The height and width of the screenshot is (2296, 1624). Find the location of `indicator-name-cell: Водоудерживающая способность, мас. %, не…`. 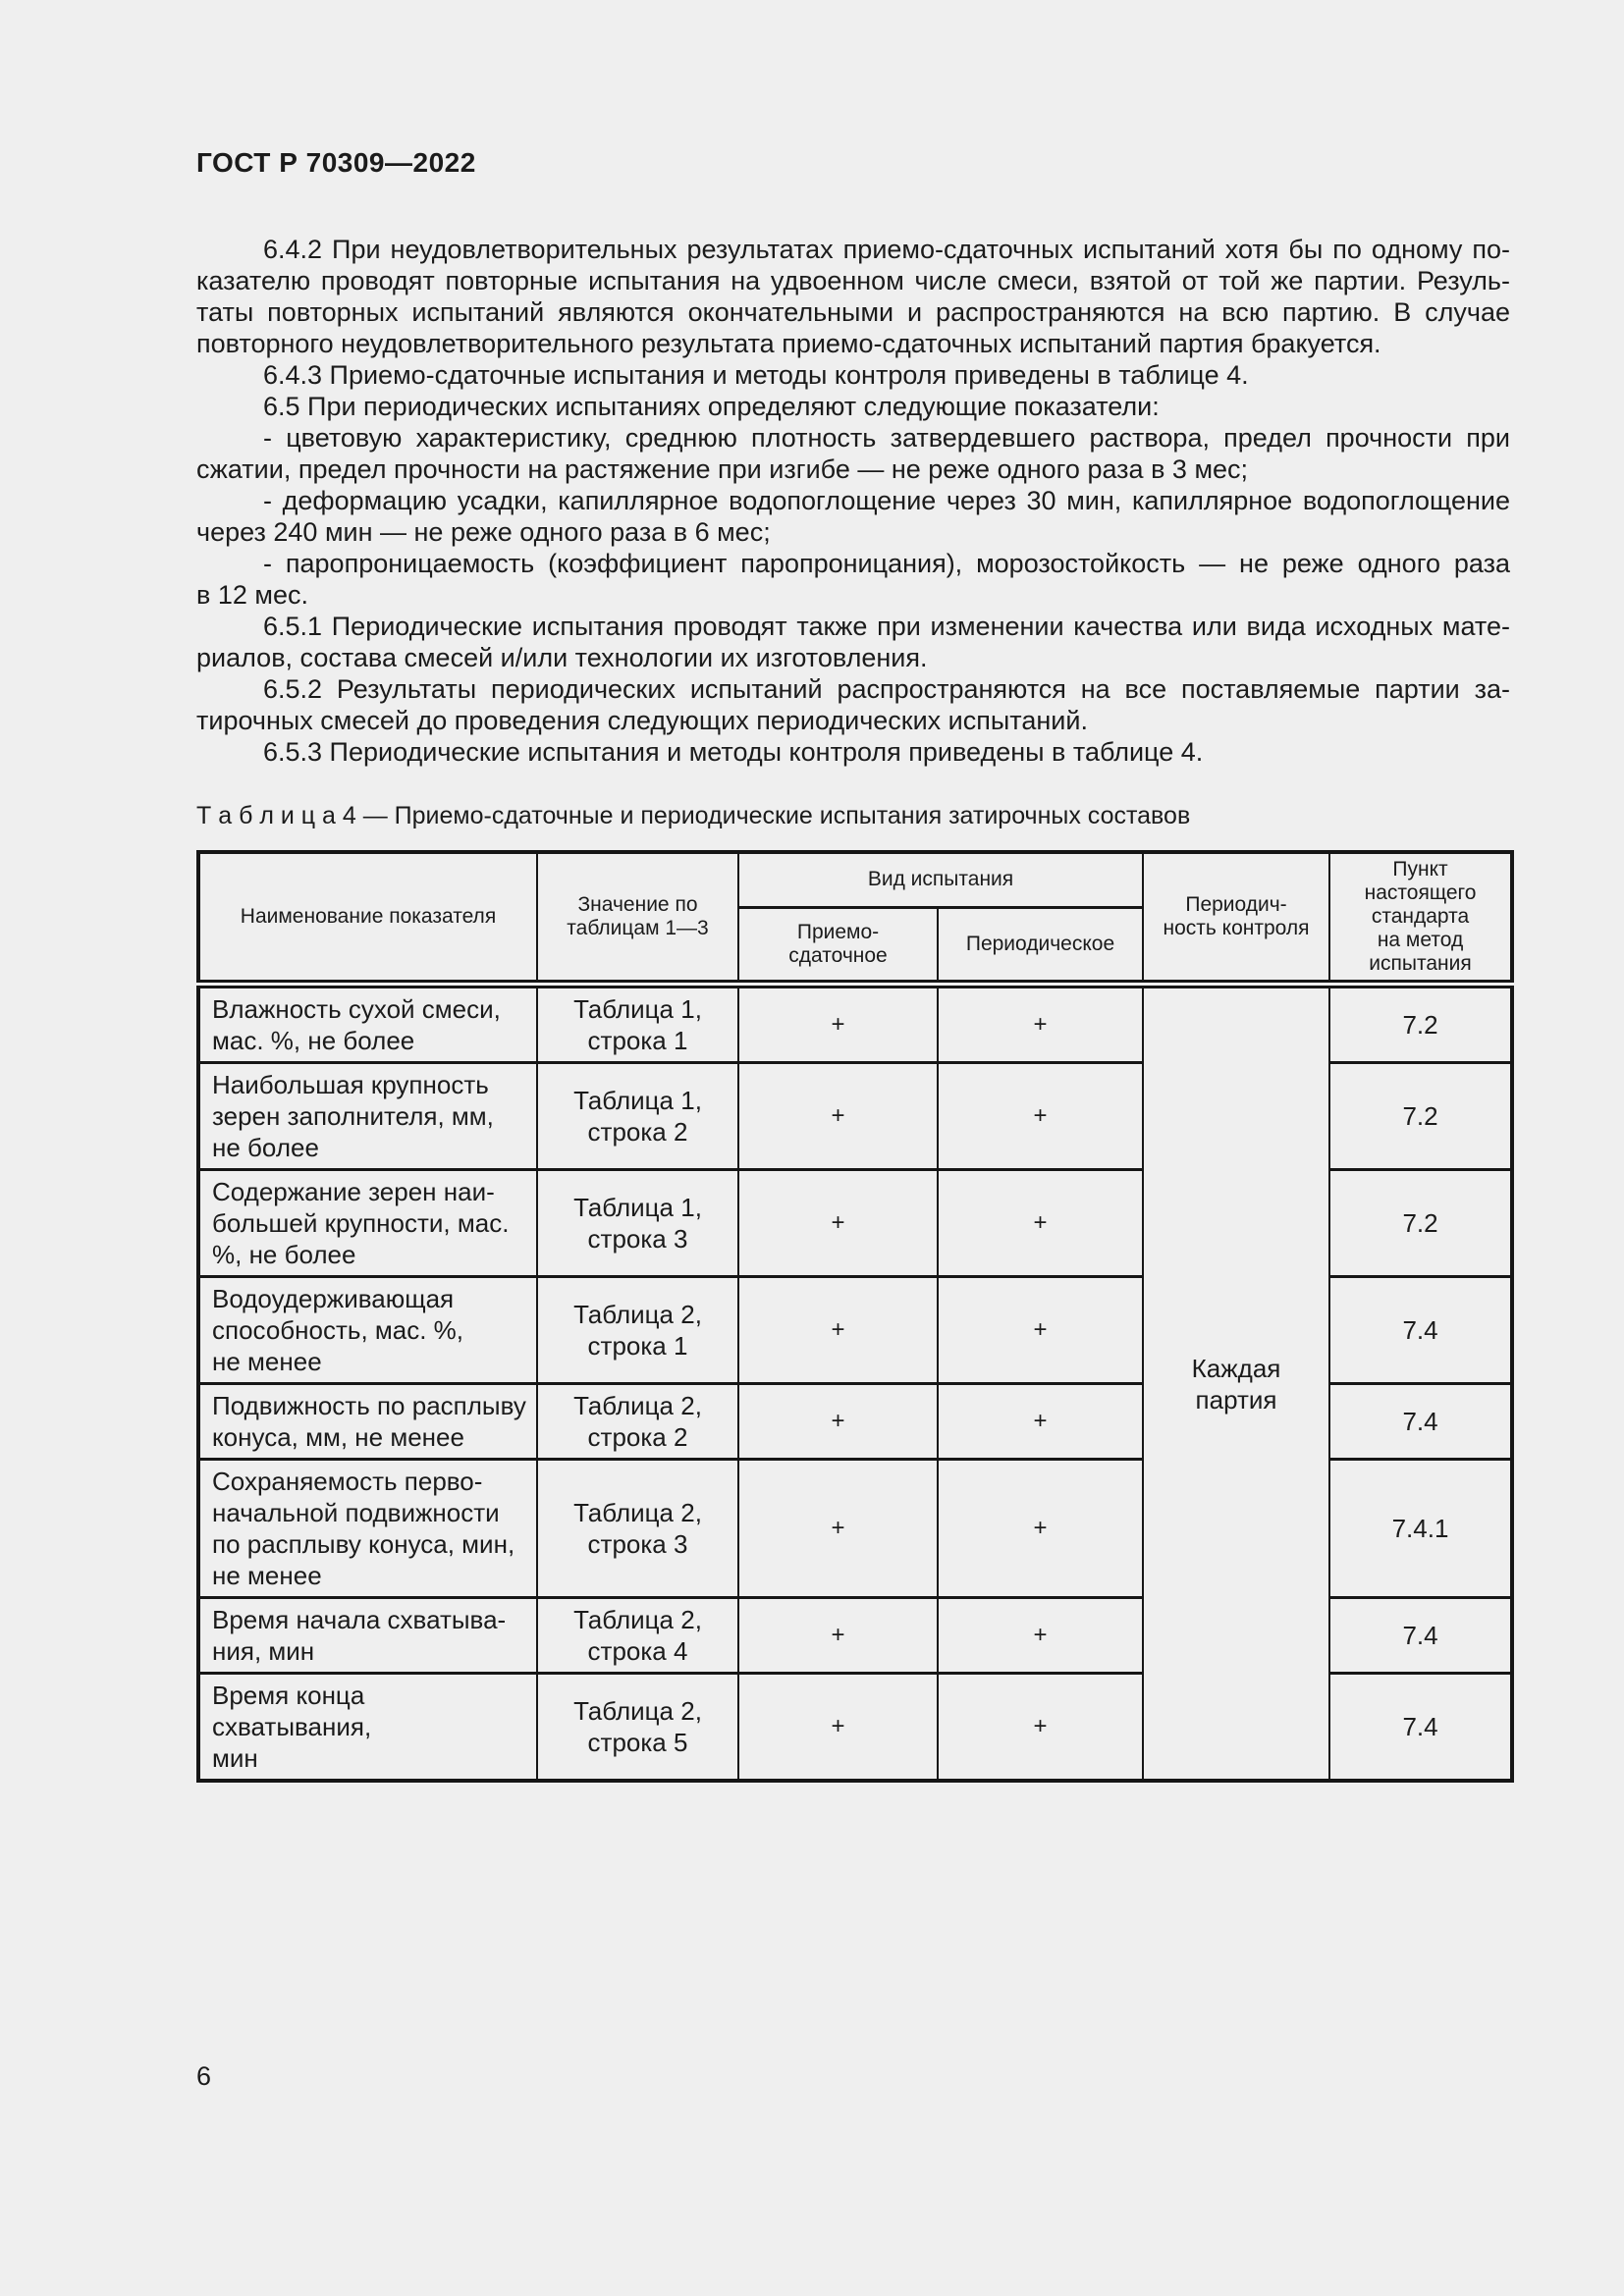

indicator-name-cell: Водоудерживающая способность, мас. %, не… is located at coordinates (367, 1330).